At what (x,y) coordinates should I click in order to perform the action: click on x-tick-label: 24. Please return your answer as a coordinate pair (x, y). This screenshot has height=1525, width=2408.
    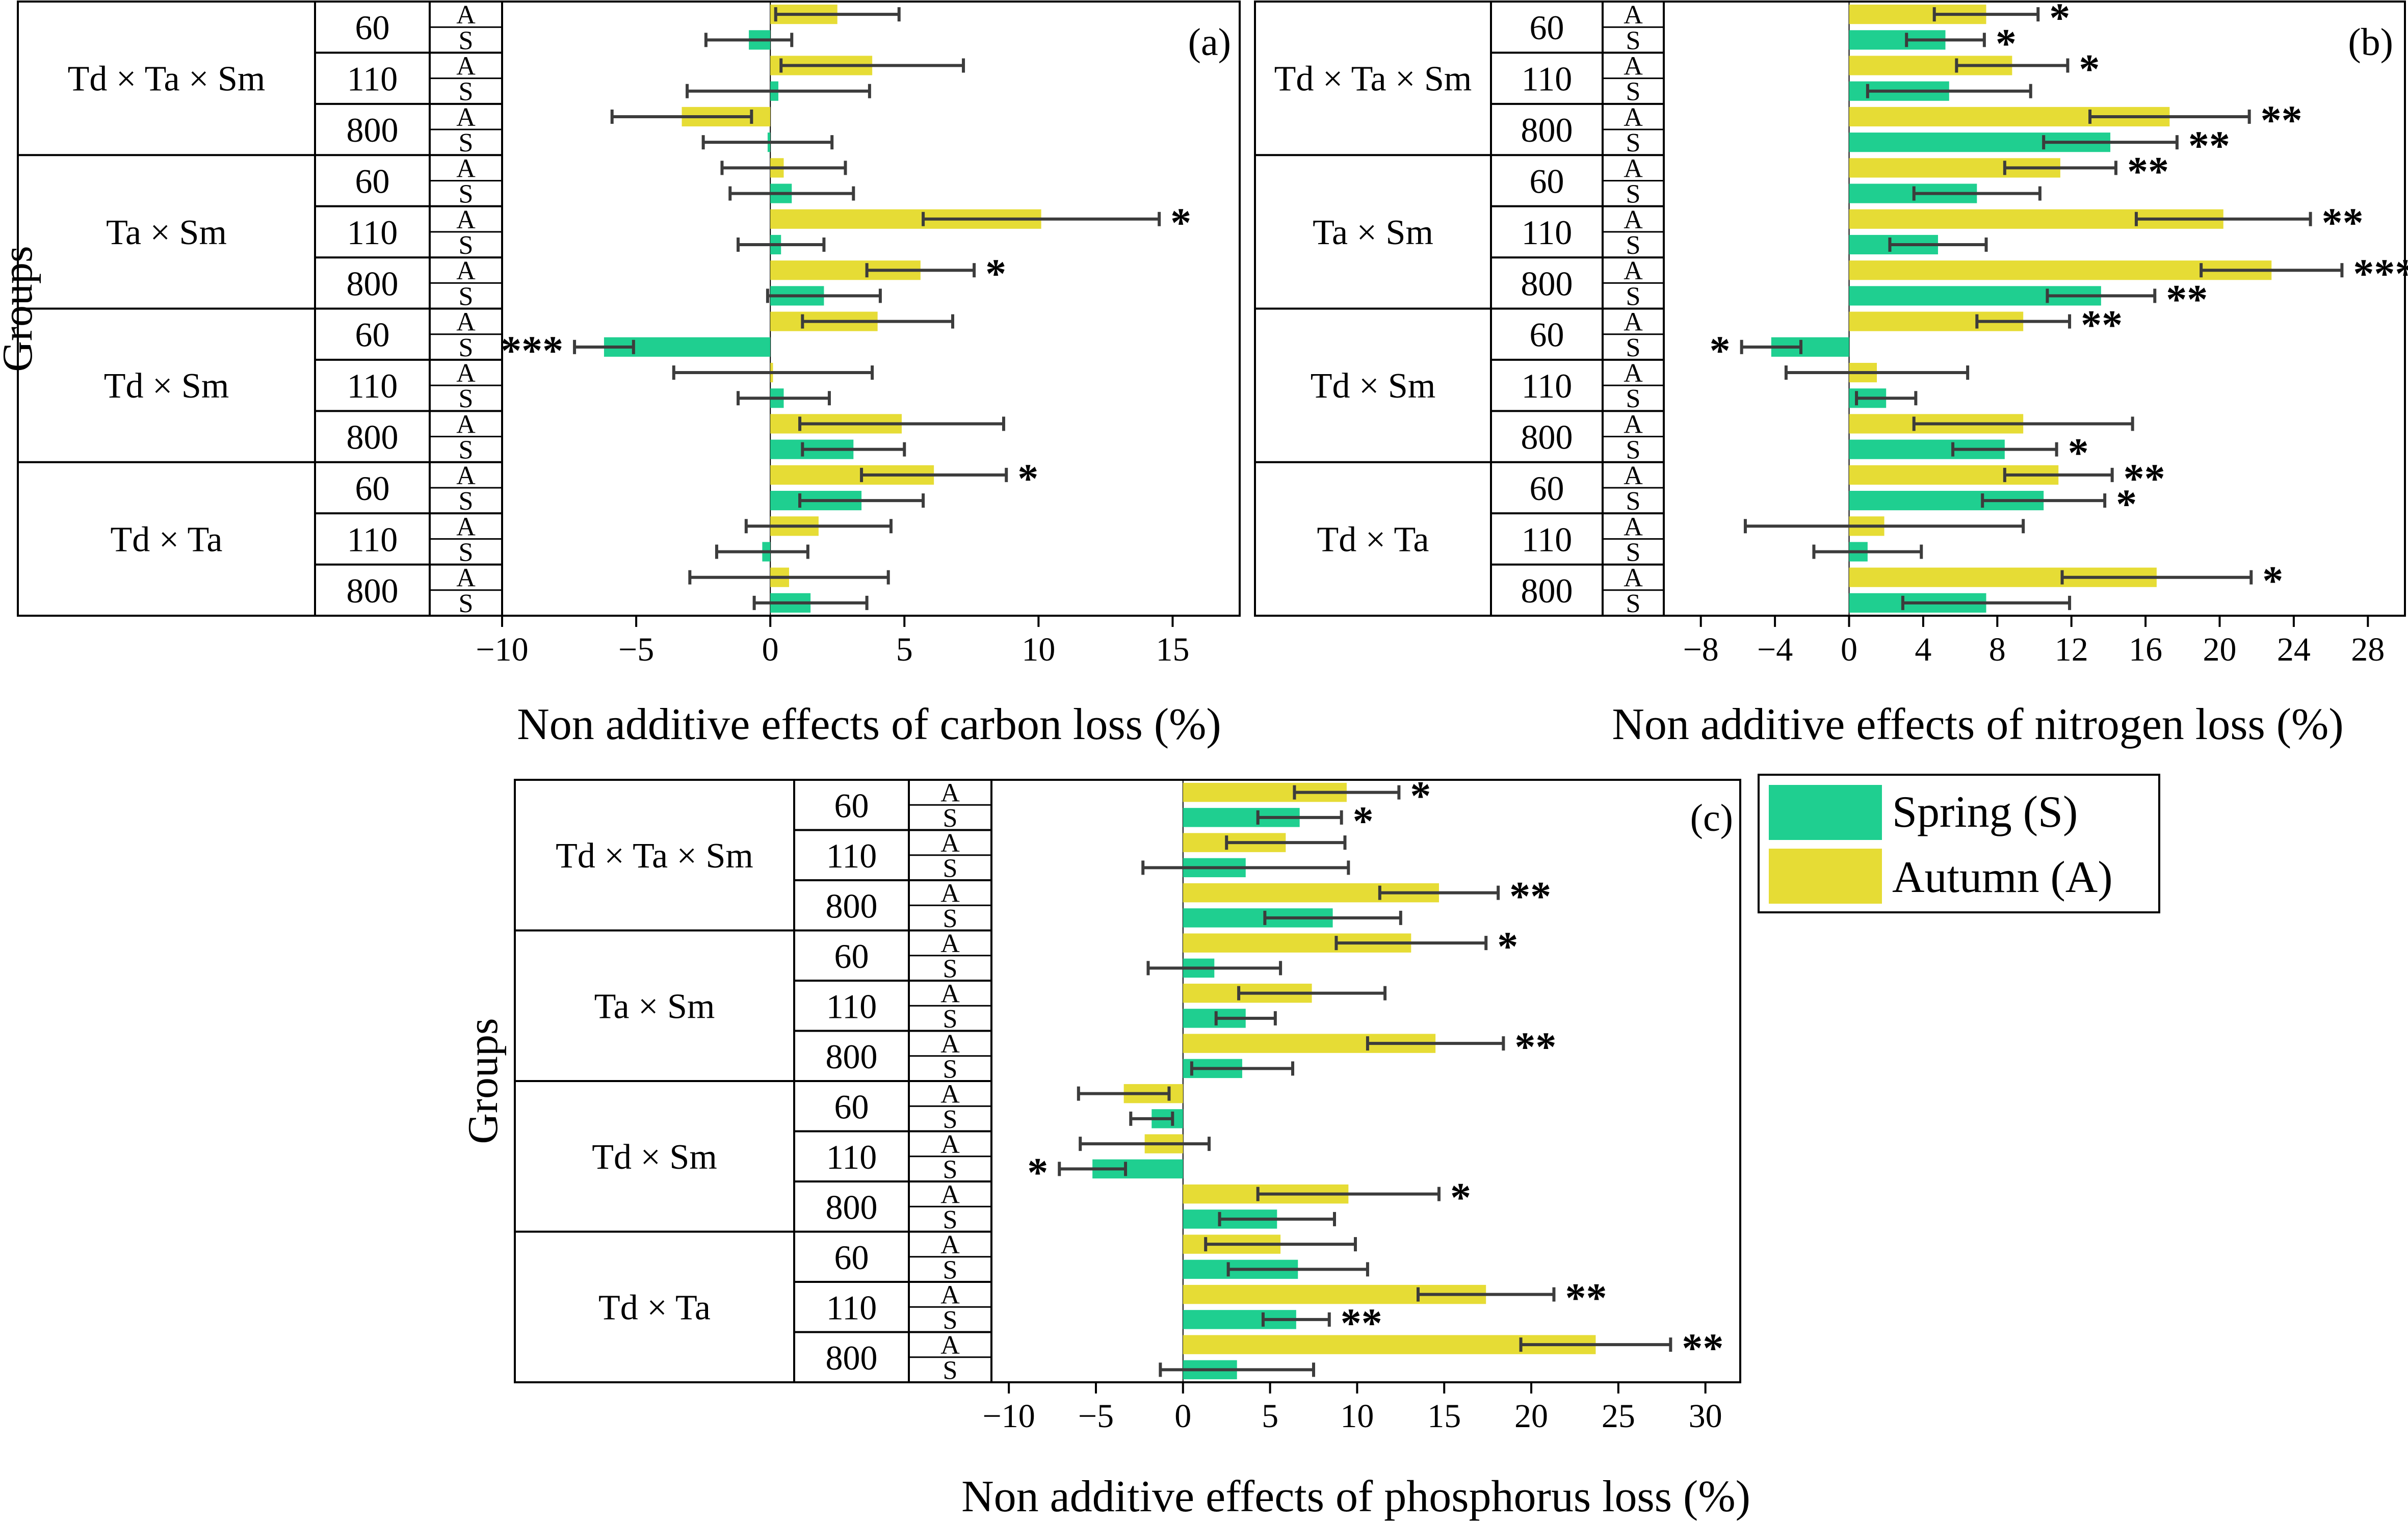
    Looking at the image, I should click on (2294, 649).